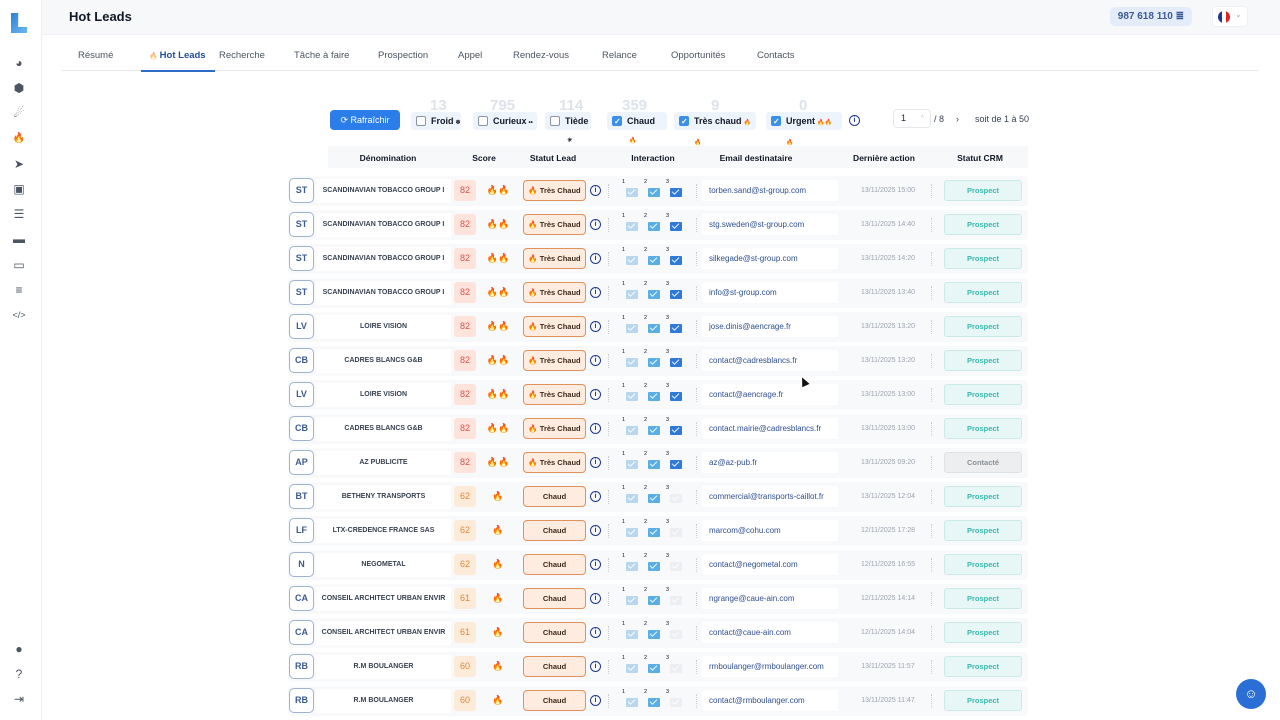 The width and height of the screenshot is (1280, 720). What do you see at coordinates (653, 158) in the screenshot?
I see `column-header: Interaction` at bounding box center [653, 158].